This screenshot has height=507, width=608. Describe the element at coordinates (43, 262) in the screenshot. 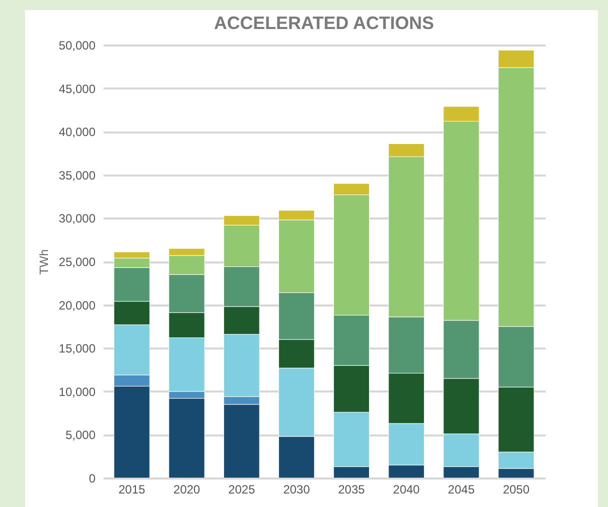

I see `y-axis-title: TWh` at that location.